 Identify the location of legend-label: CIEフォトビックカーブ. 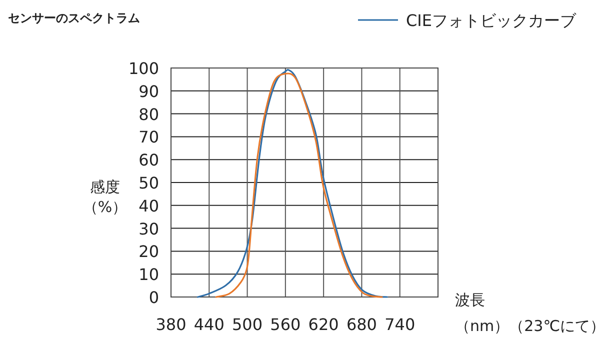
(491, 20).